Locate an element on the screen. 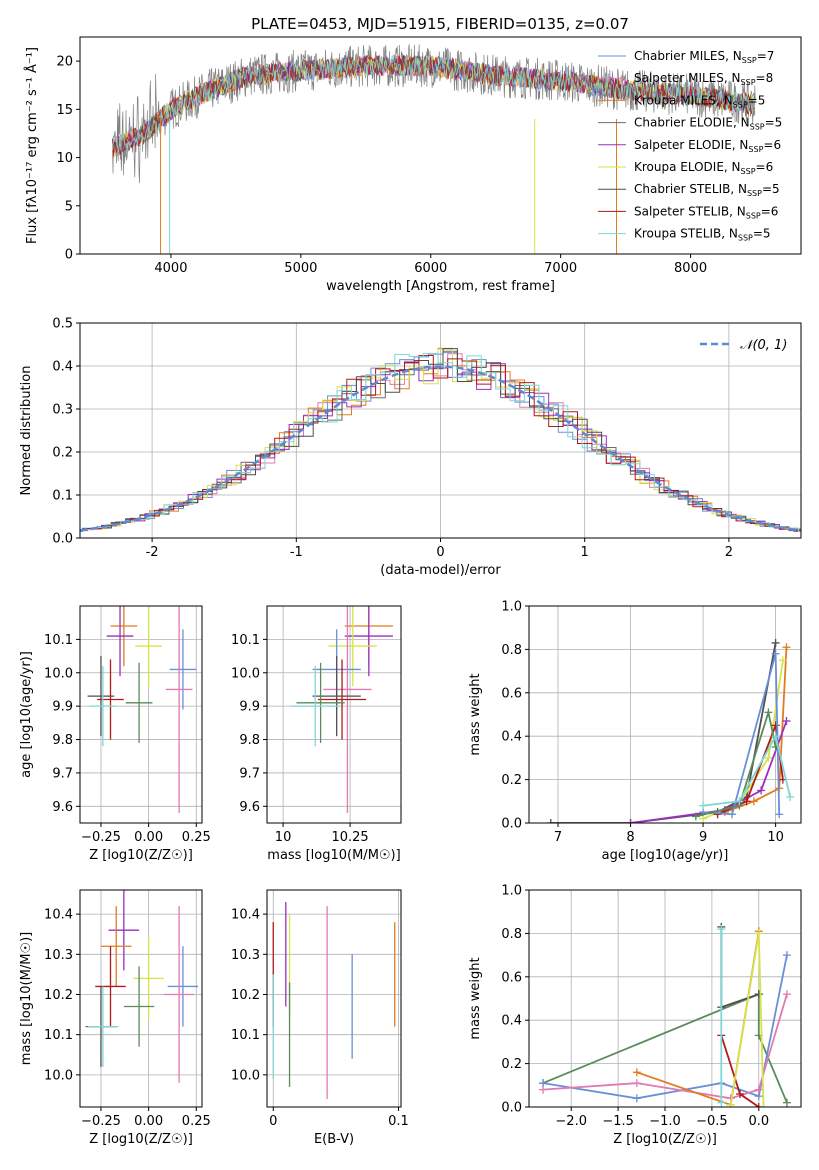  y-tick-label: 15 is located at coordinates (64, 110).